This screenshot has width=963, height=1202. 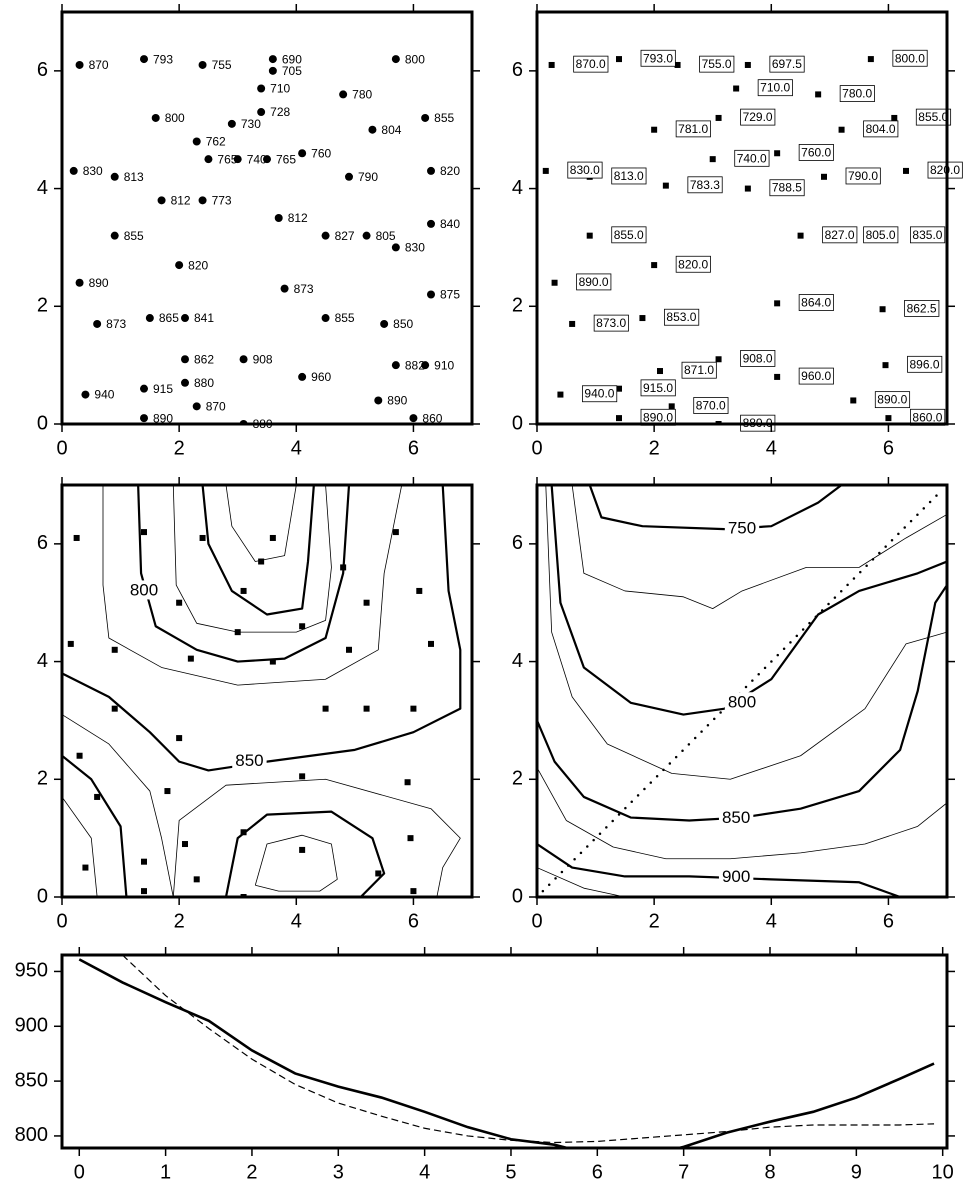 I want to click on value-label: 790, so click(x=368, y=177).